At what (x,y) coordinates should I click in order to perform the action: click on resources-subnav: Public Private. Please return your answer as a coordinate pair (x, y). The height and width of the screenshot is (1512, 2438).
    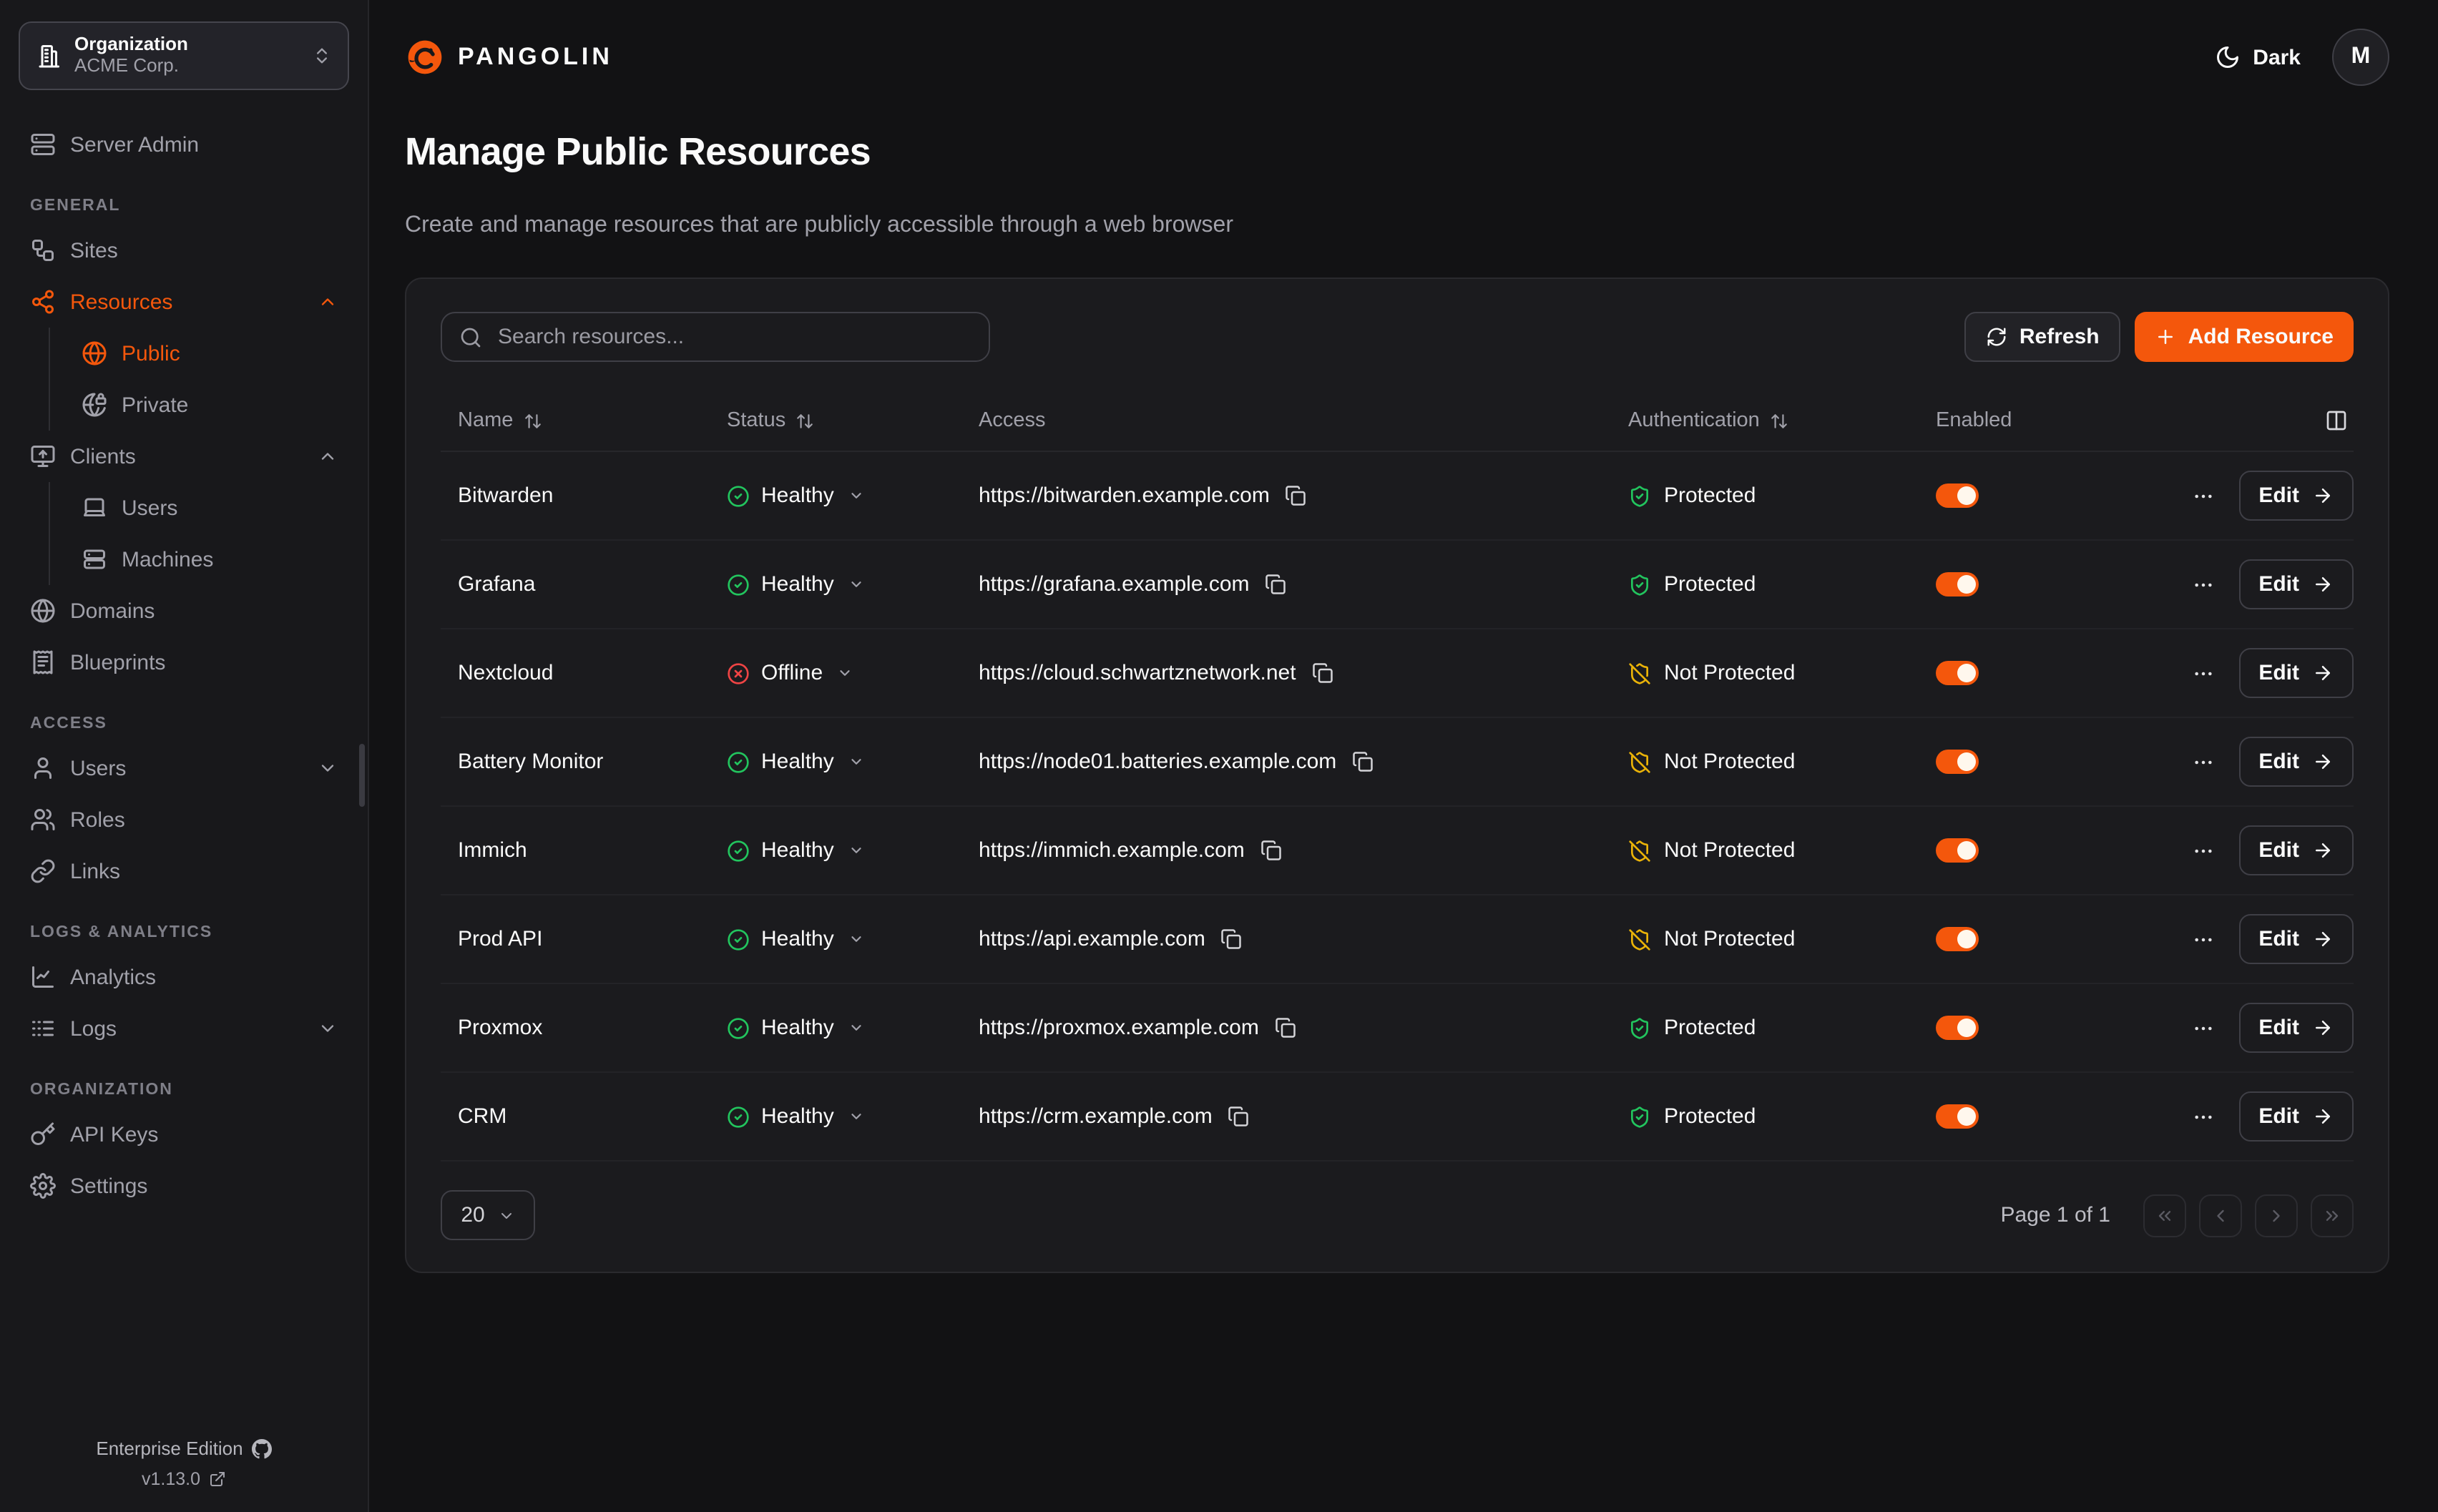
    Looking at the image, I should click on (199, 379).